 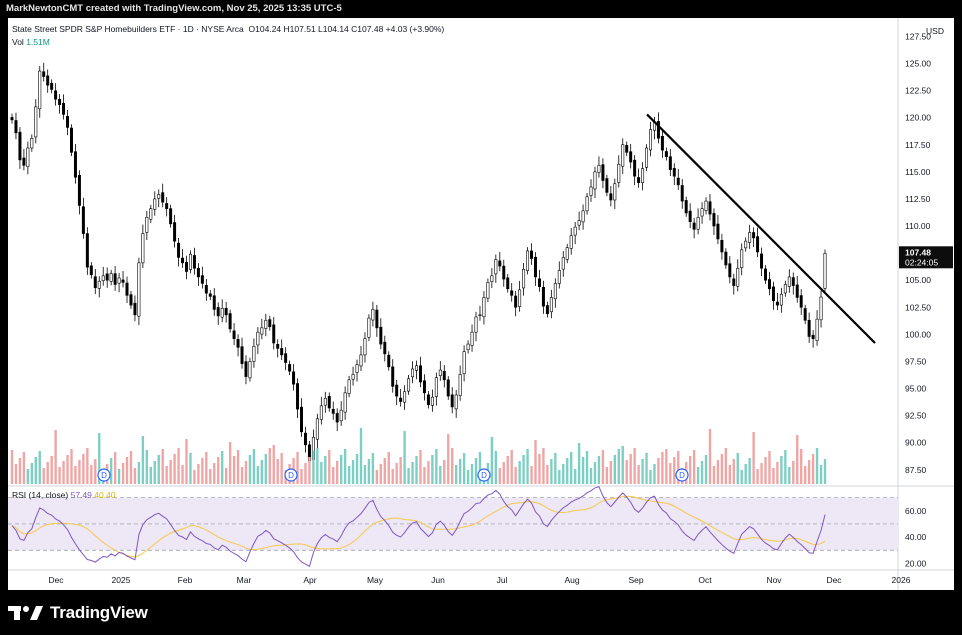 What do you see at coordinates (918, 91) in the screenshot?
I see `price-tick-label: 122.50` at bounding box center [918, 91].